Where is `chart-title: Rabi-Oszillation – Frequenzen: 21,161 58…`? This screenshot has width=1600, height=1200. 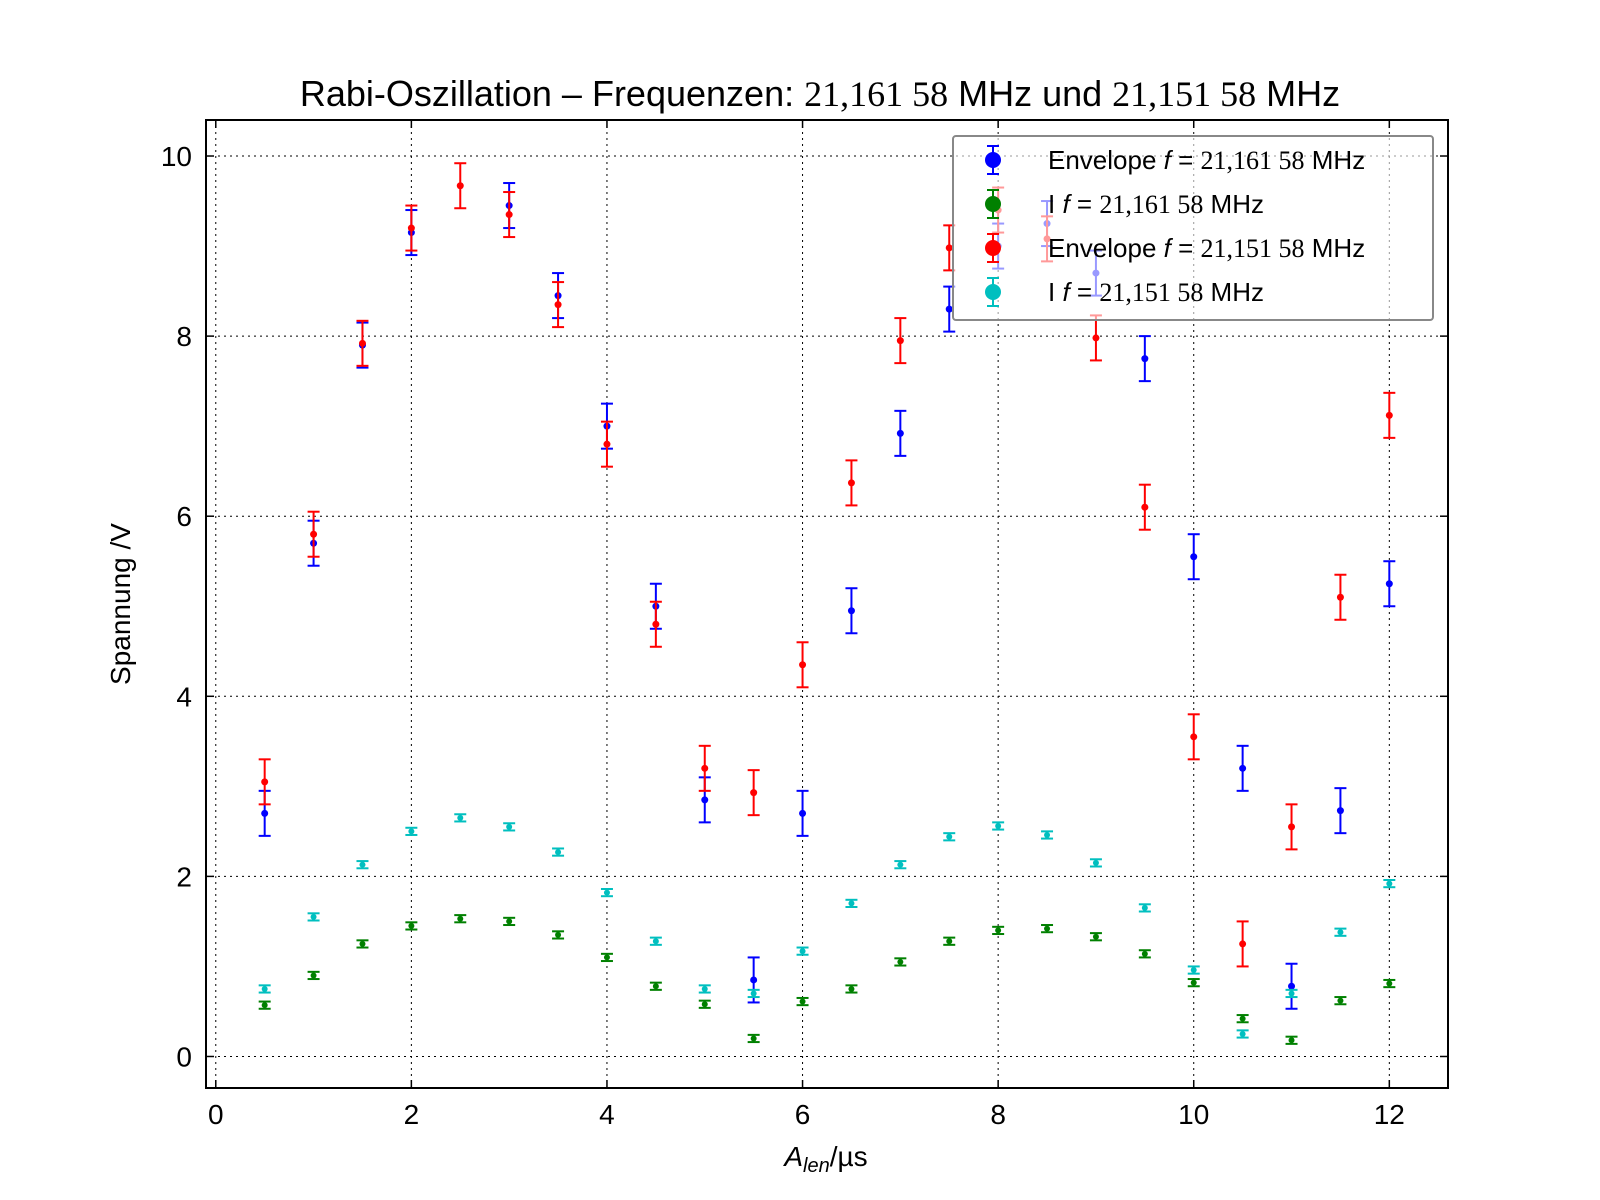 chart-title: Rabi-Oszillation – Frequenzen: 21,161 58… is located at coordinates (820, 93).